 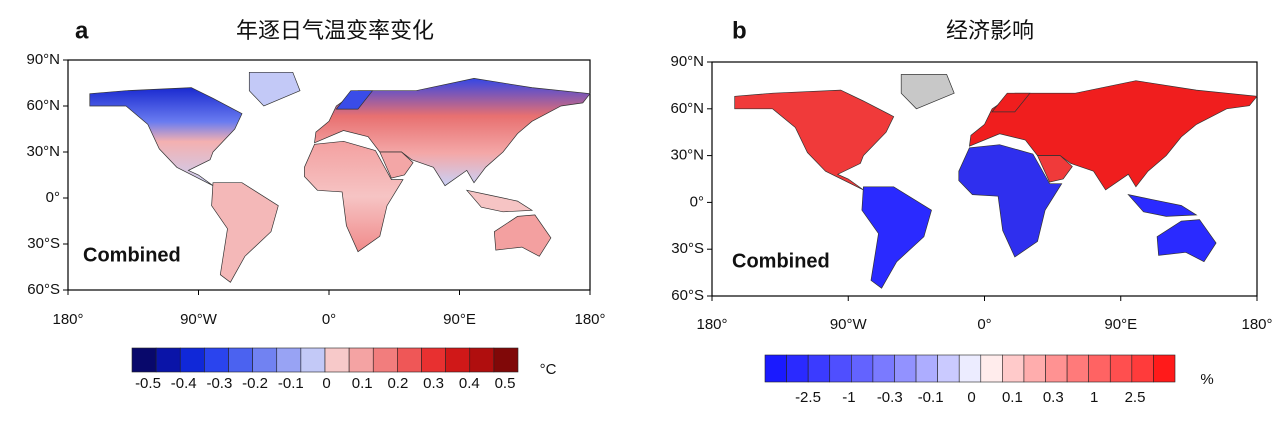 I want to click on colorbar-label: 0.4, so click(x=469, y=383).